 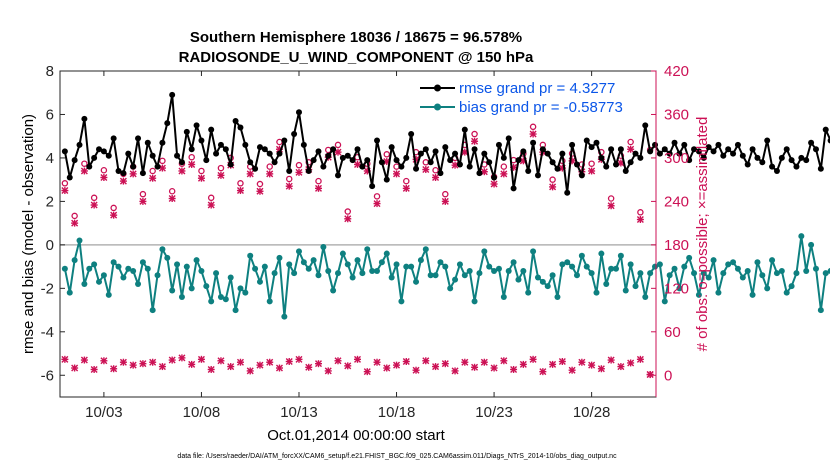 I want to click on x-tick-label: 10/18, so click(x=397, y=412).